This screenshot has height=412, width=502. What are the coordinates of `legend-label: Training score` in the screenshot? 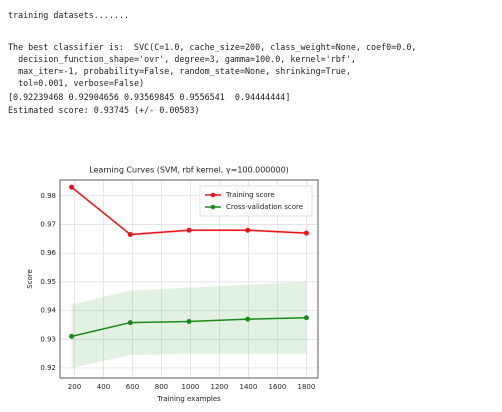 It's located at (250, 195).